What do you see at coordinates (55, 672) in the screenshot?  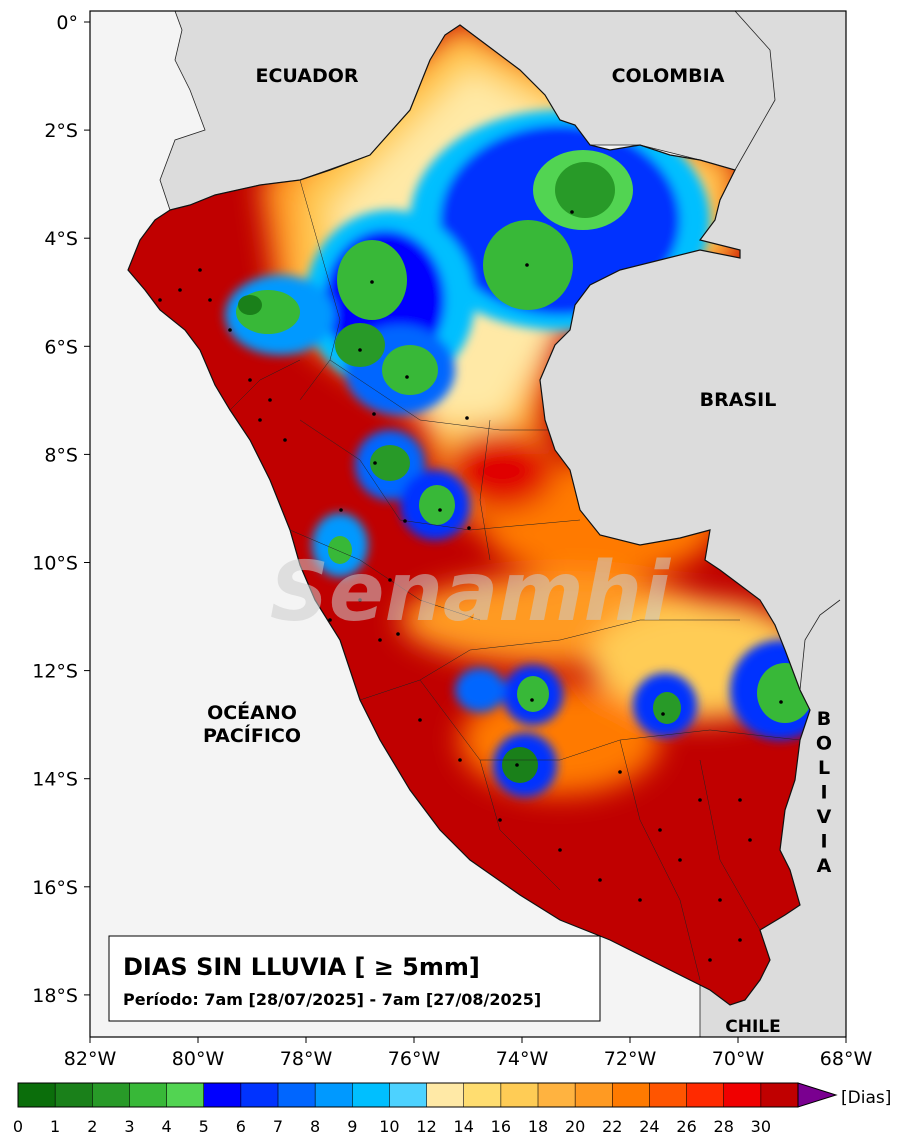 I see `lat-tick-label: 12°S` at bounding box center [55, 672].